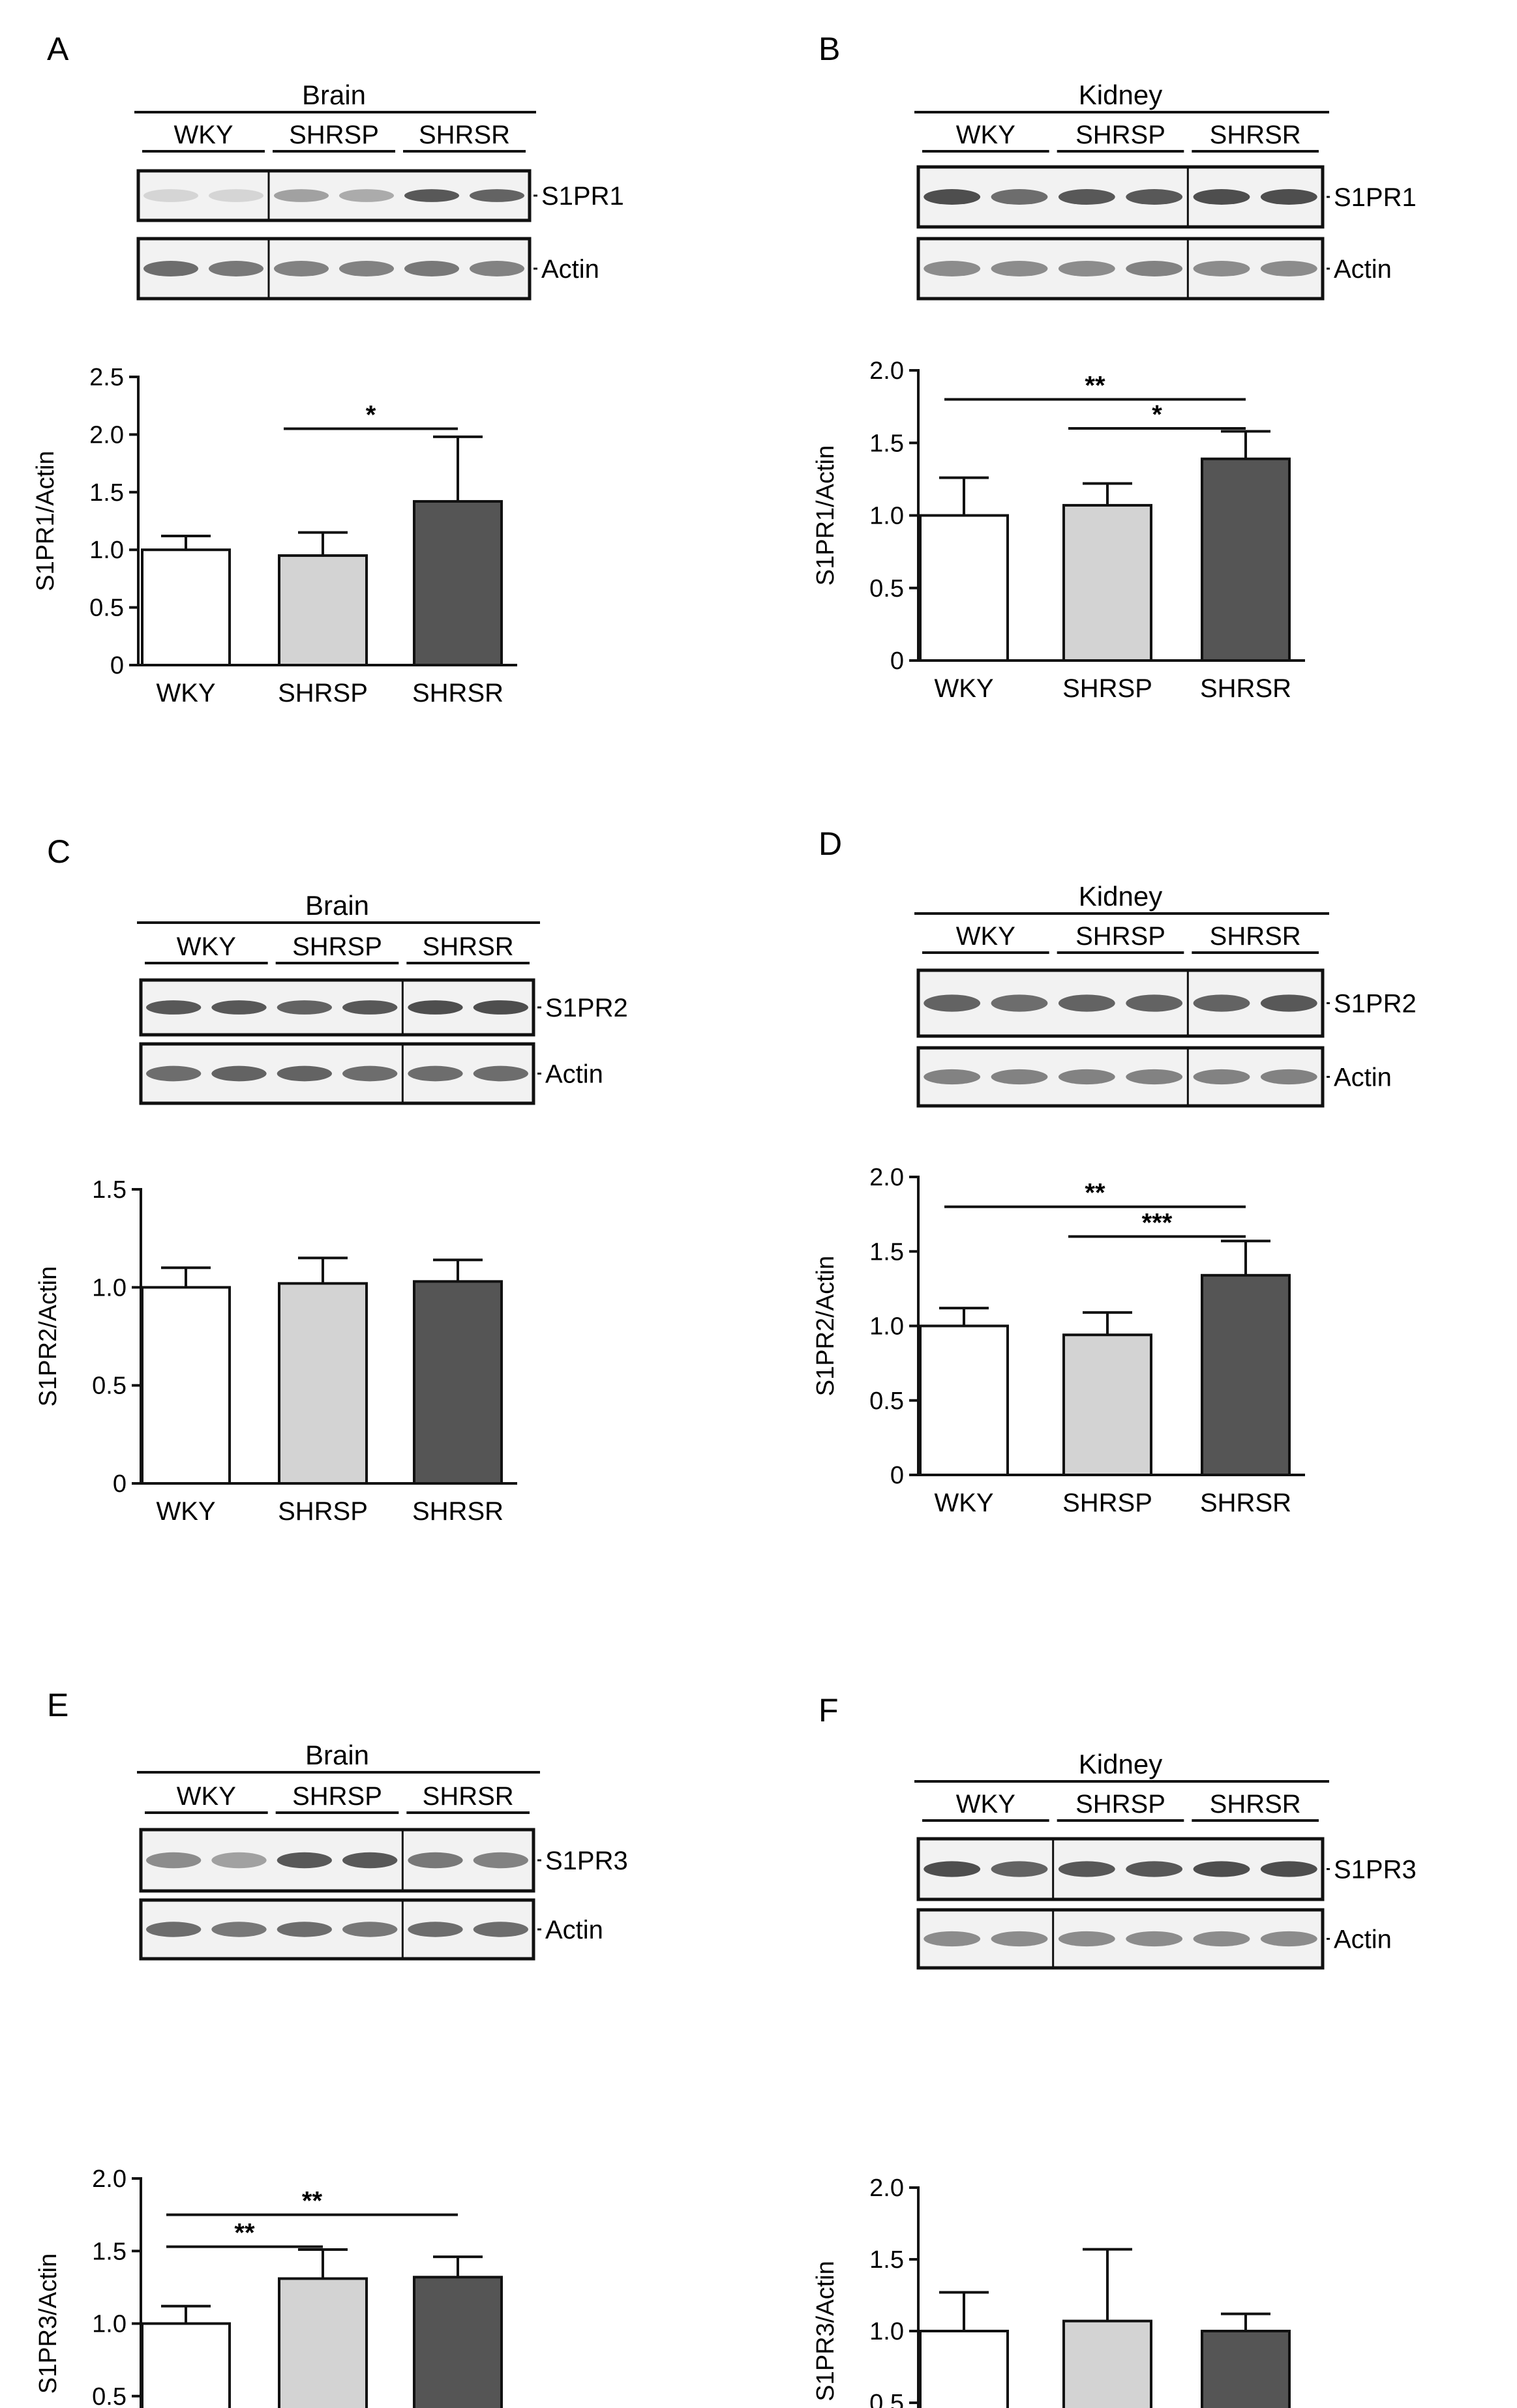 This screenshot has height=2408, width=1517. What do you see at coordinates (59, 851) in the screenshot?
I see `panel-letter: C` at bounding box center [59, 851].